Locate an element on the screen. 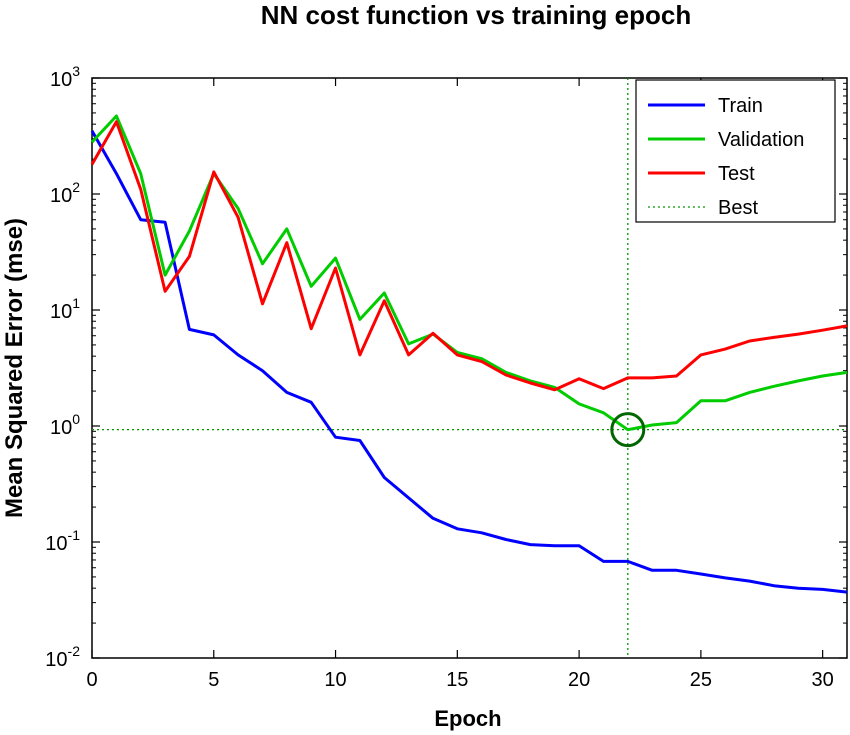 This screenshot has height=735, width=850. x-tick-label: 15 is located at coordinates (457, 680).